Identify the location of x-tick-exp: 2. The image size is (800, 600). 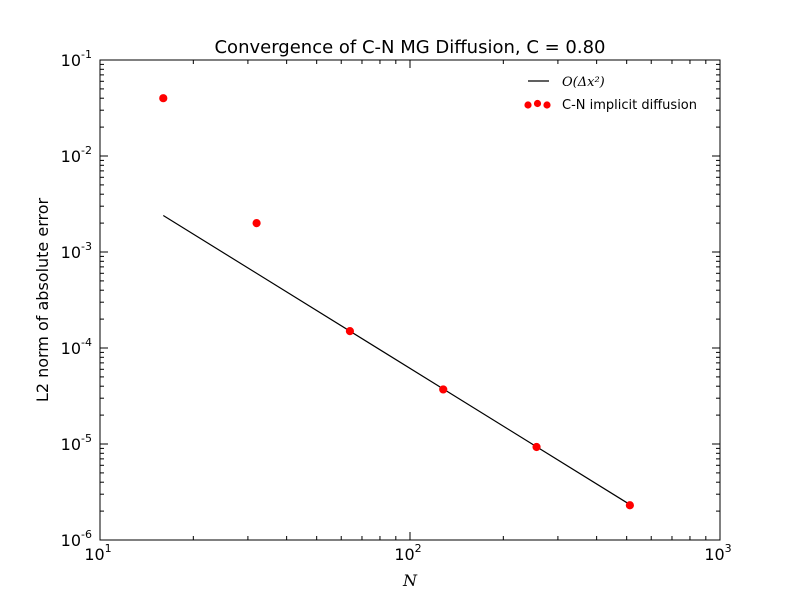
(418, 548).